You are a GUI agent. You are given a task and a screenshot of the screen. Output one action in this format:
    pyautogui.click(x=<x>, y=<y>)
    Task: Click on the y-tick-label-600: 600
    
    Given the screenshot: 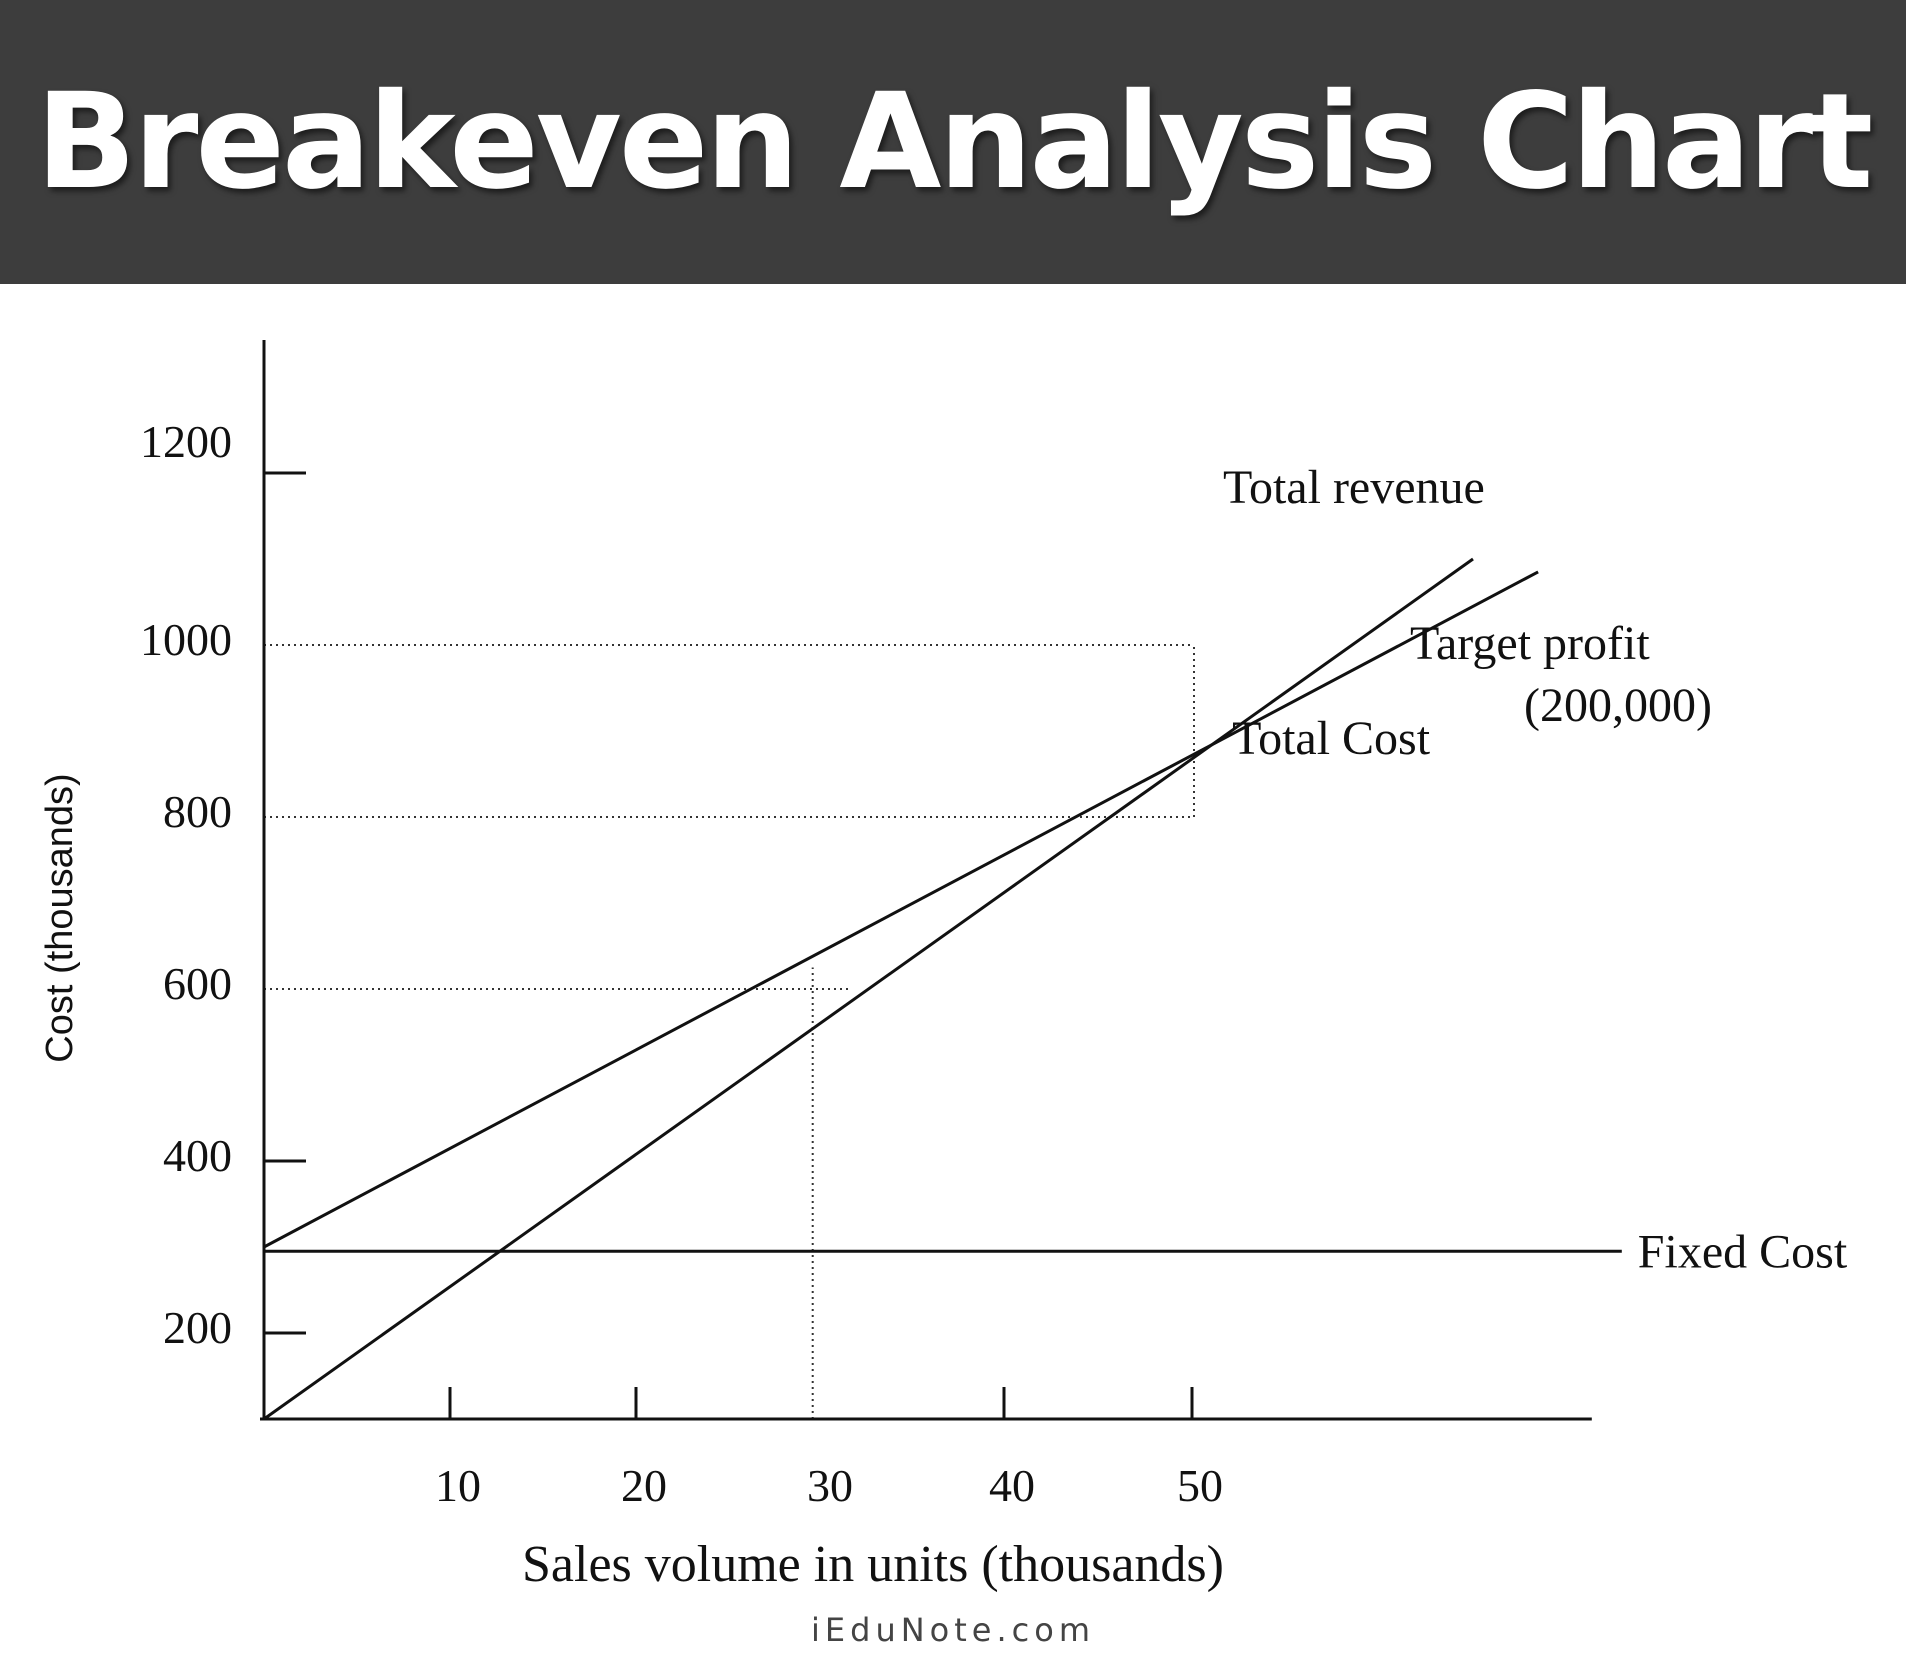 What is the action you would take?
    pyautogui.click(x=197, y=983)
    